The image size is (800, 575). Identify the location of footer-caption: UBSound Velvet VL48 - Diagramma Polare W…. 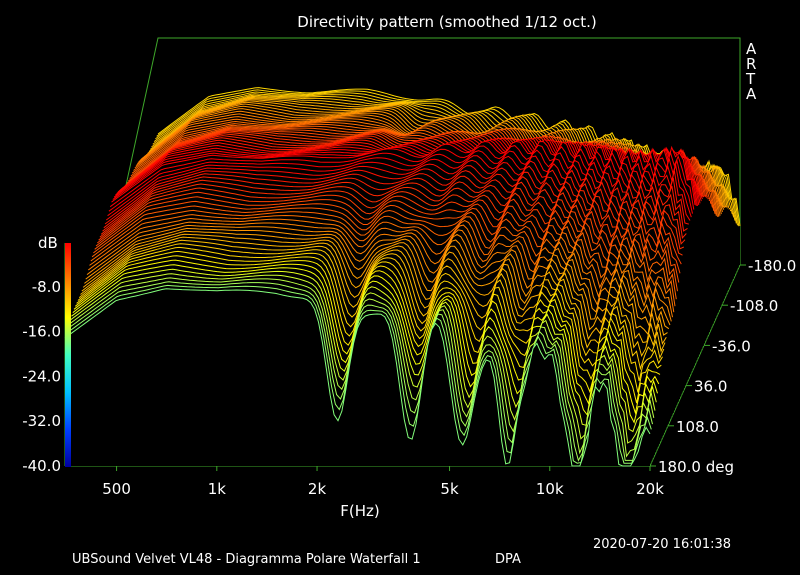
(246, 559).